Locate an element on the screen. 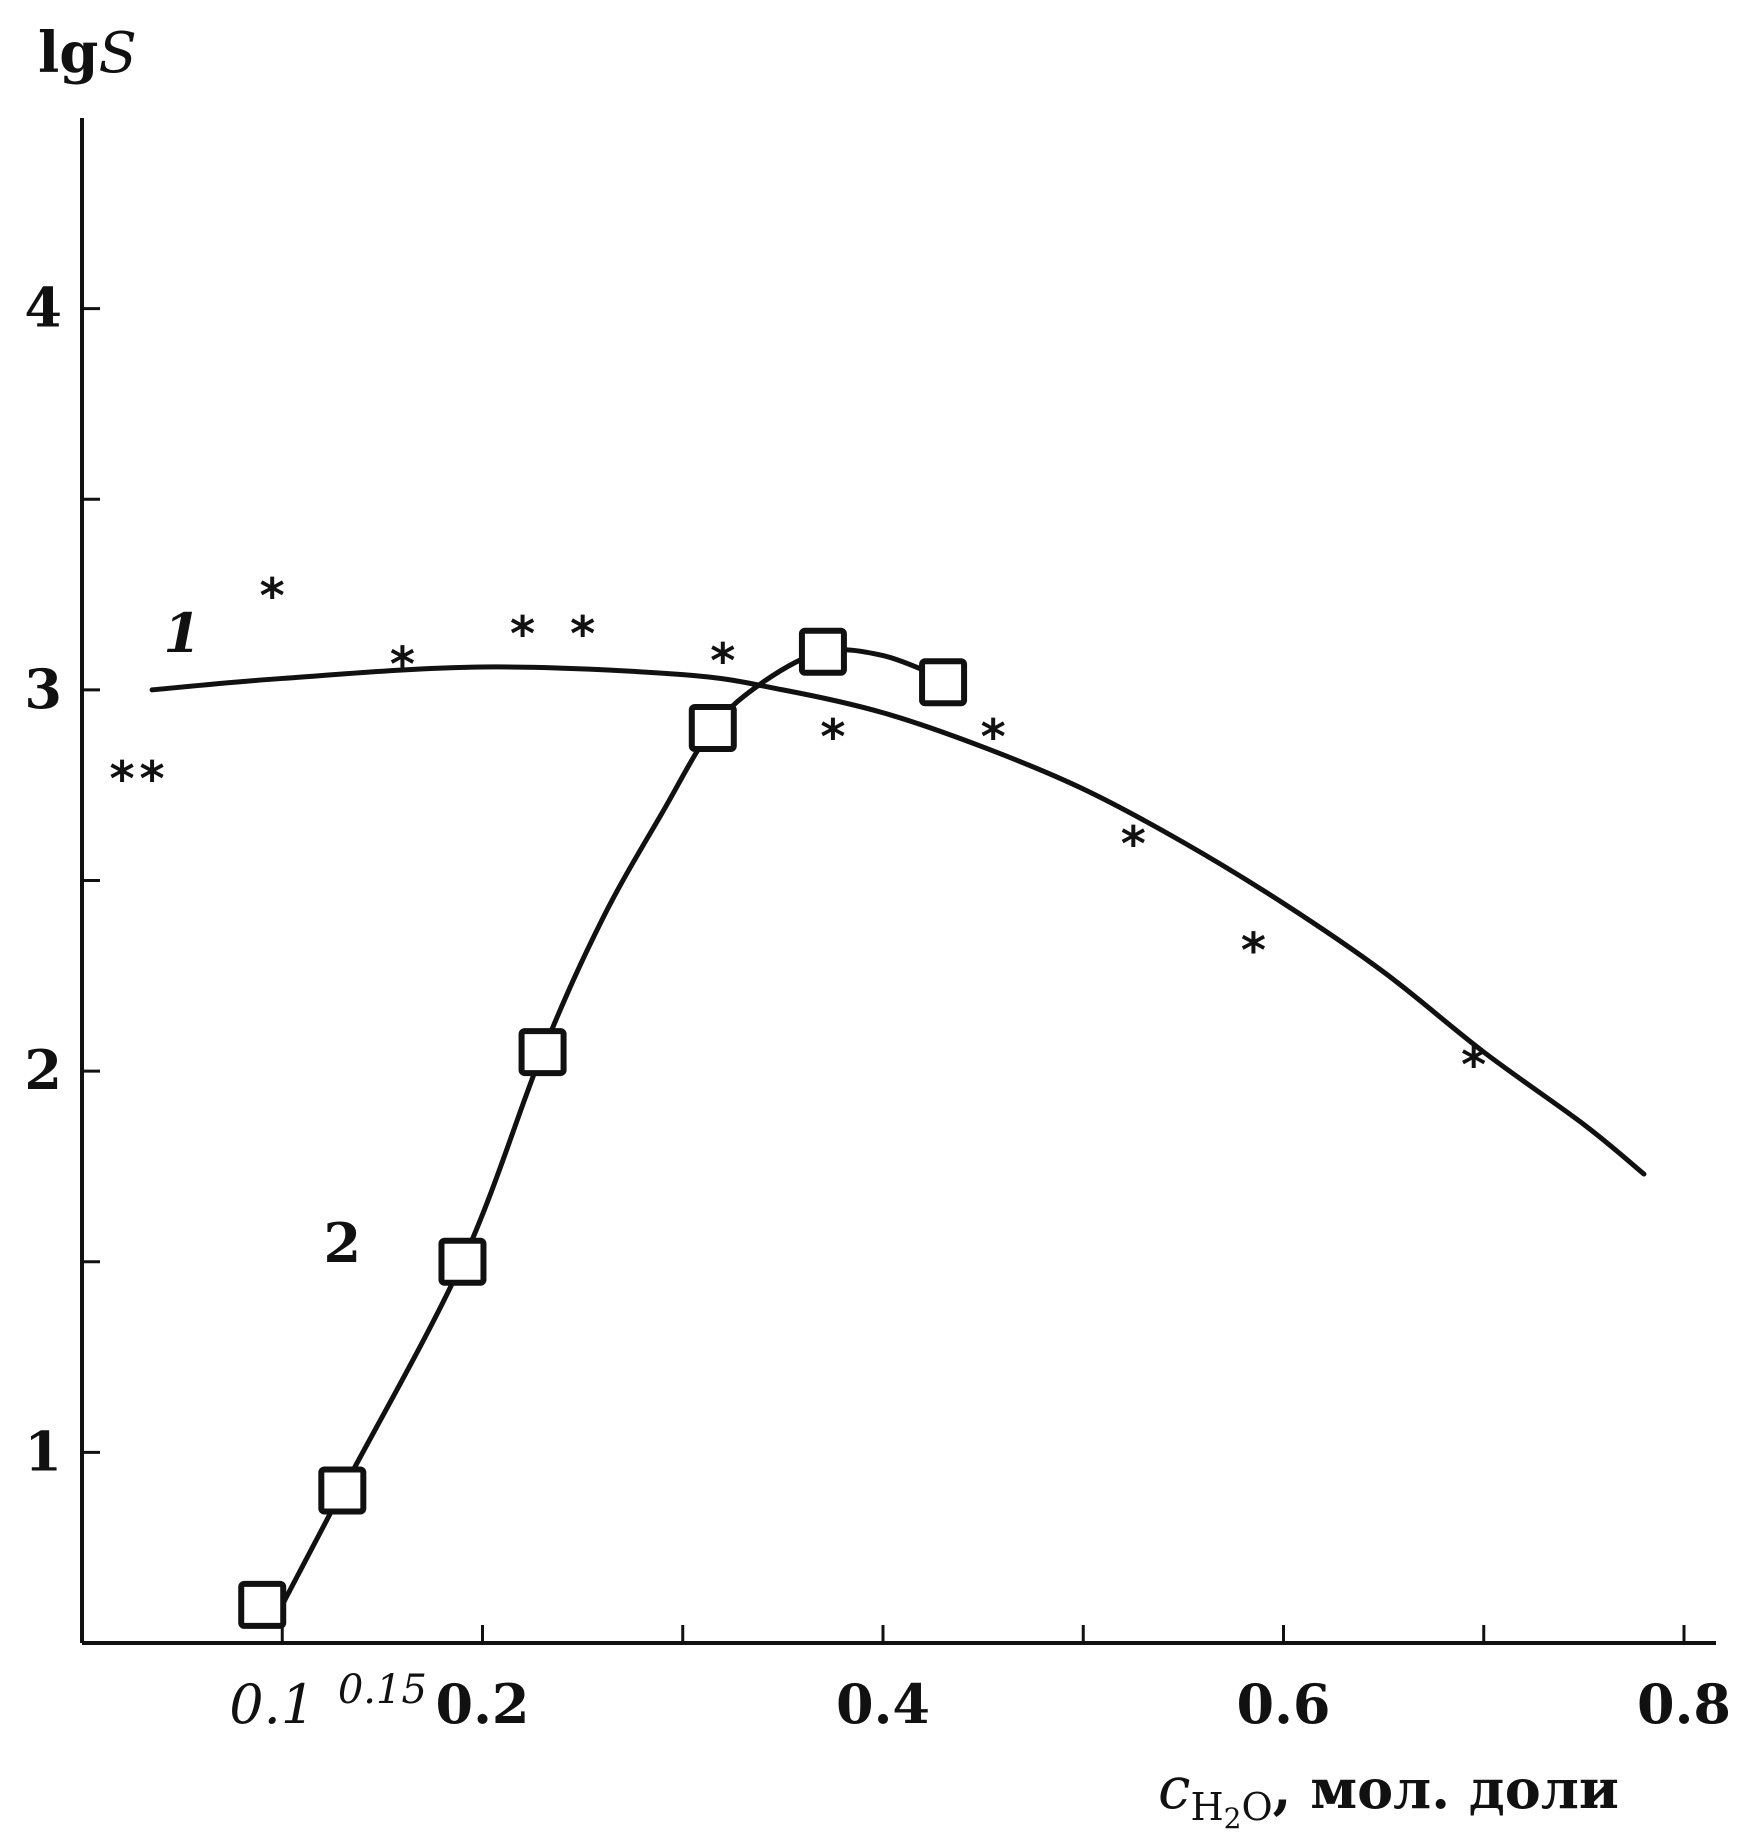 The width and height of the screenshot is (1751, 1836). x-axis-title: cH2O, мол. доли is located at coordinates (1388, 1794).